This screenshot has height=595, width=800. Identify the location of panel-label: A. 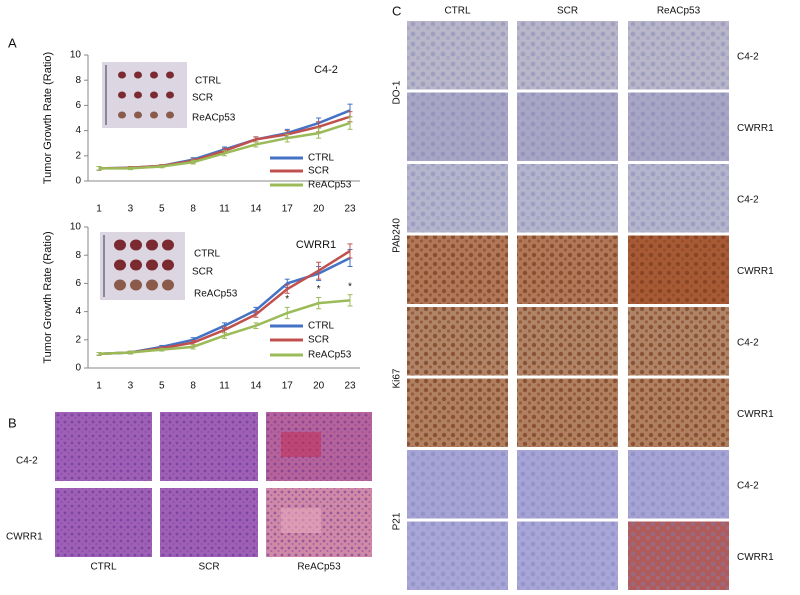
(12, 42).